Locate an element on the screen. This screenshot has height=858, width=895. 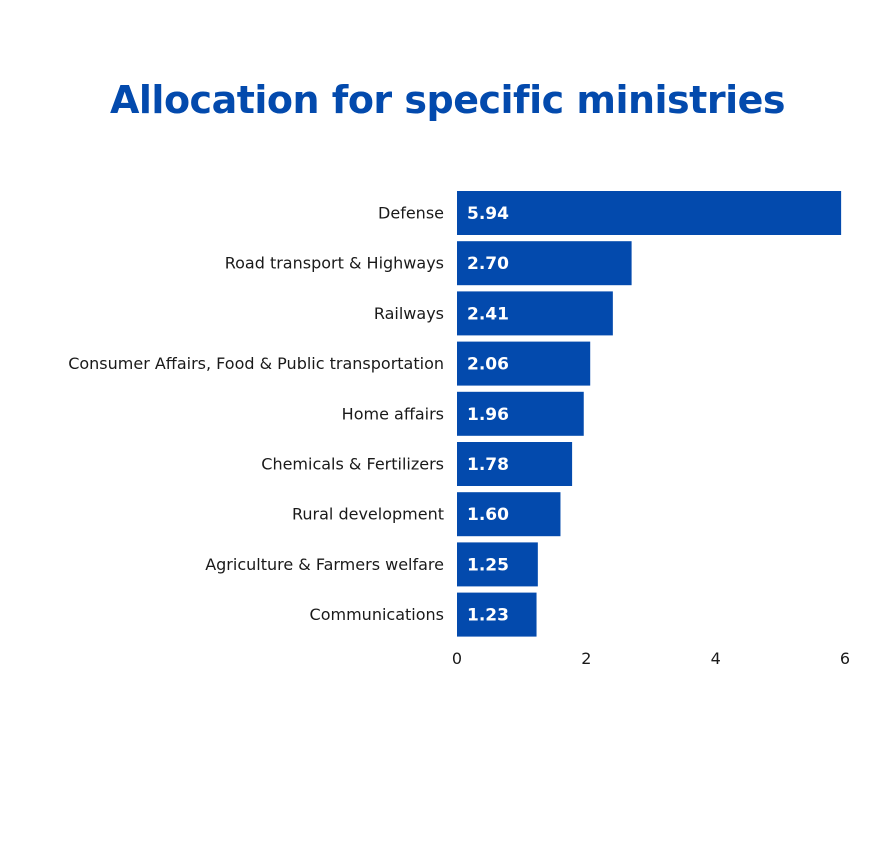
value-label: 1.25 is located at coordinates (488, 565).